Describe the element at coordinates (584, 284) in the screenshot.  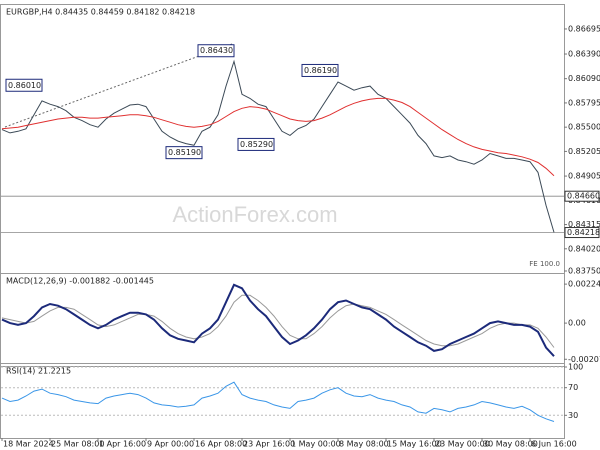
I see `y-tick-label: 0.002241` at that location.